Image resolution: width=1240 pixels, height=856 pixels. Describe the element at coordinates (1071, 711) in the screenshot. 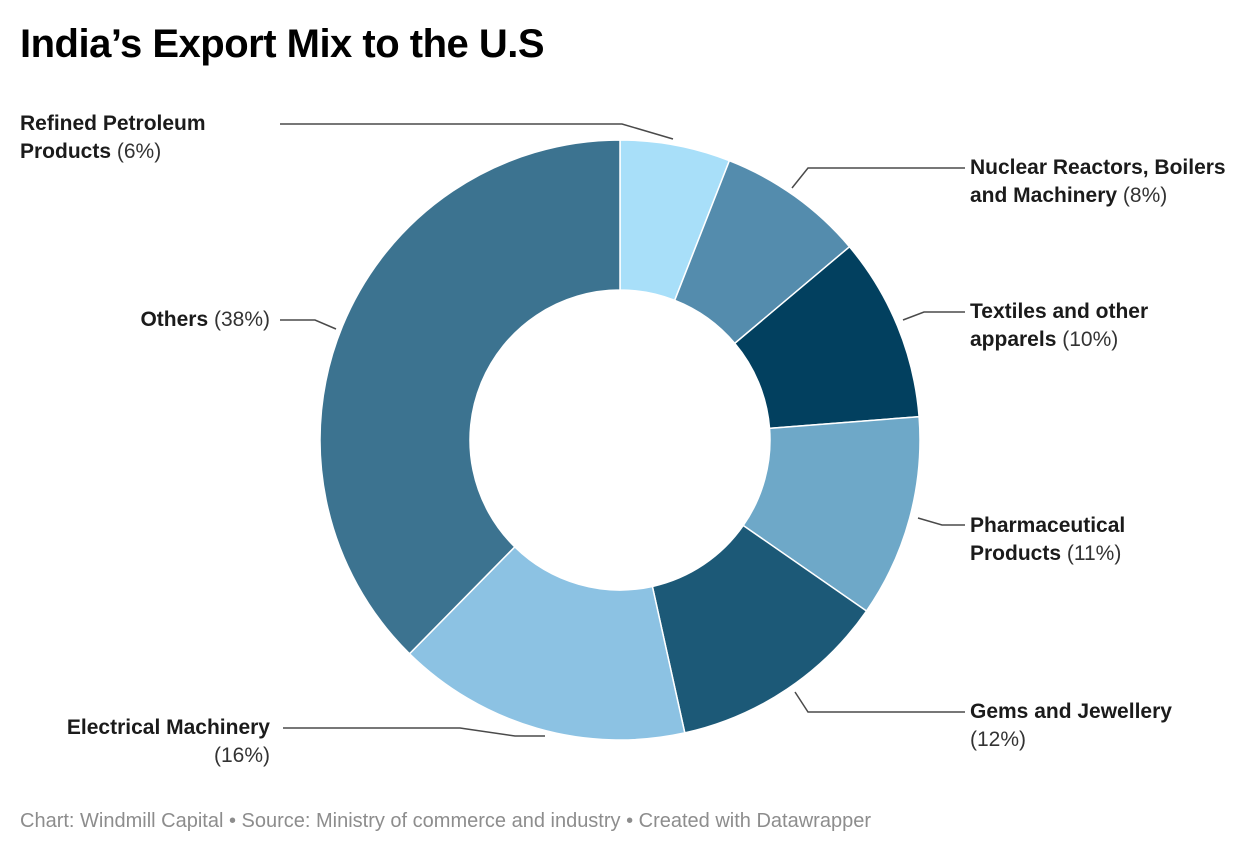

I see `slice-label-name: Gems and Jewellery` at that location.